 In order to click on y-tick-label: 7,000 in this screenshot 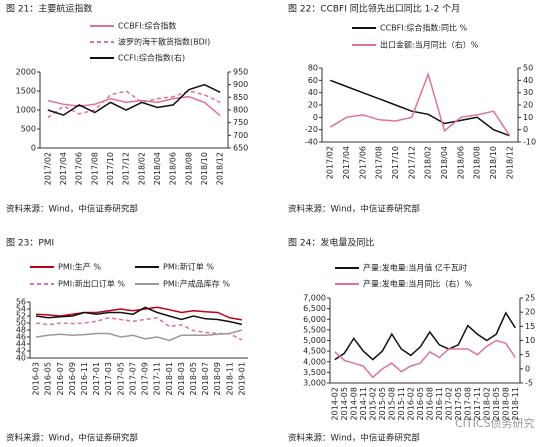, I will do `click(314, 298)`.